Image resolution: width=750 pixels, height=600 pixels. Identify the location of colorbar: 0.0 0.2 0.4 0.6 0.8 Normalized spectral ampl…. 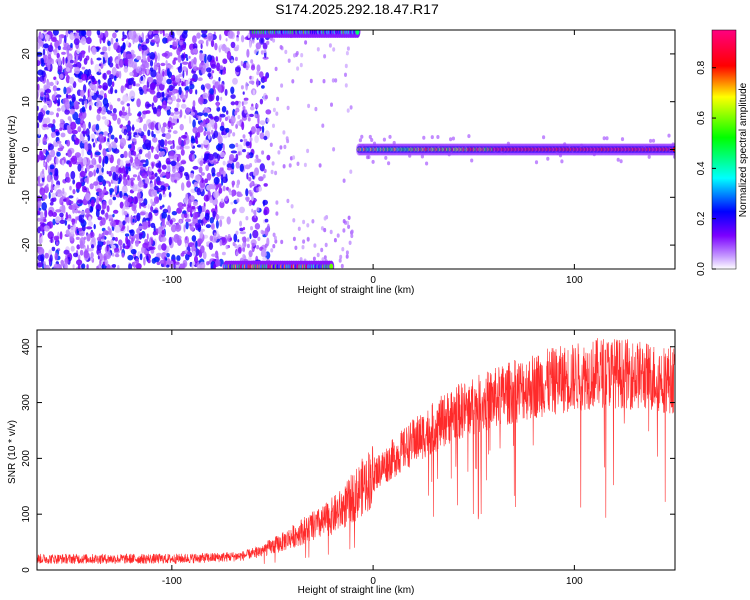
(722, 152).